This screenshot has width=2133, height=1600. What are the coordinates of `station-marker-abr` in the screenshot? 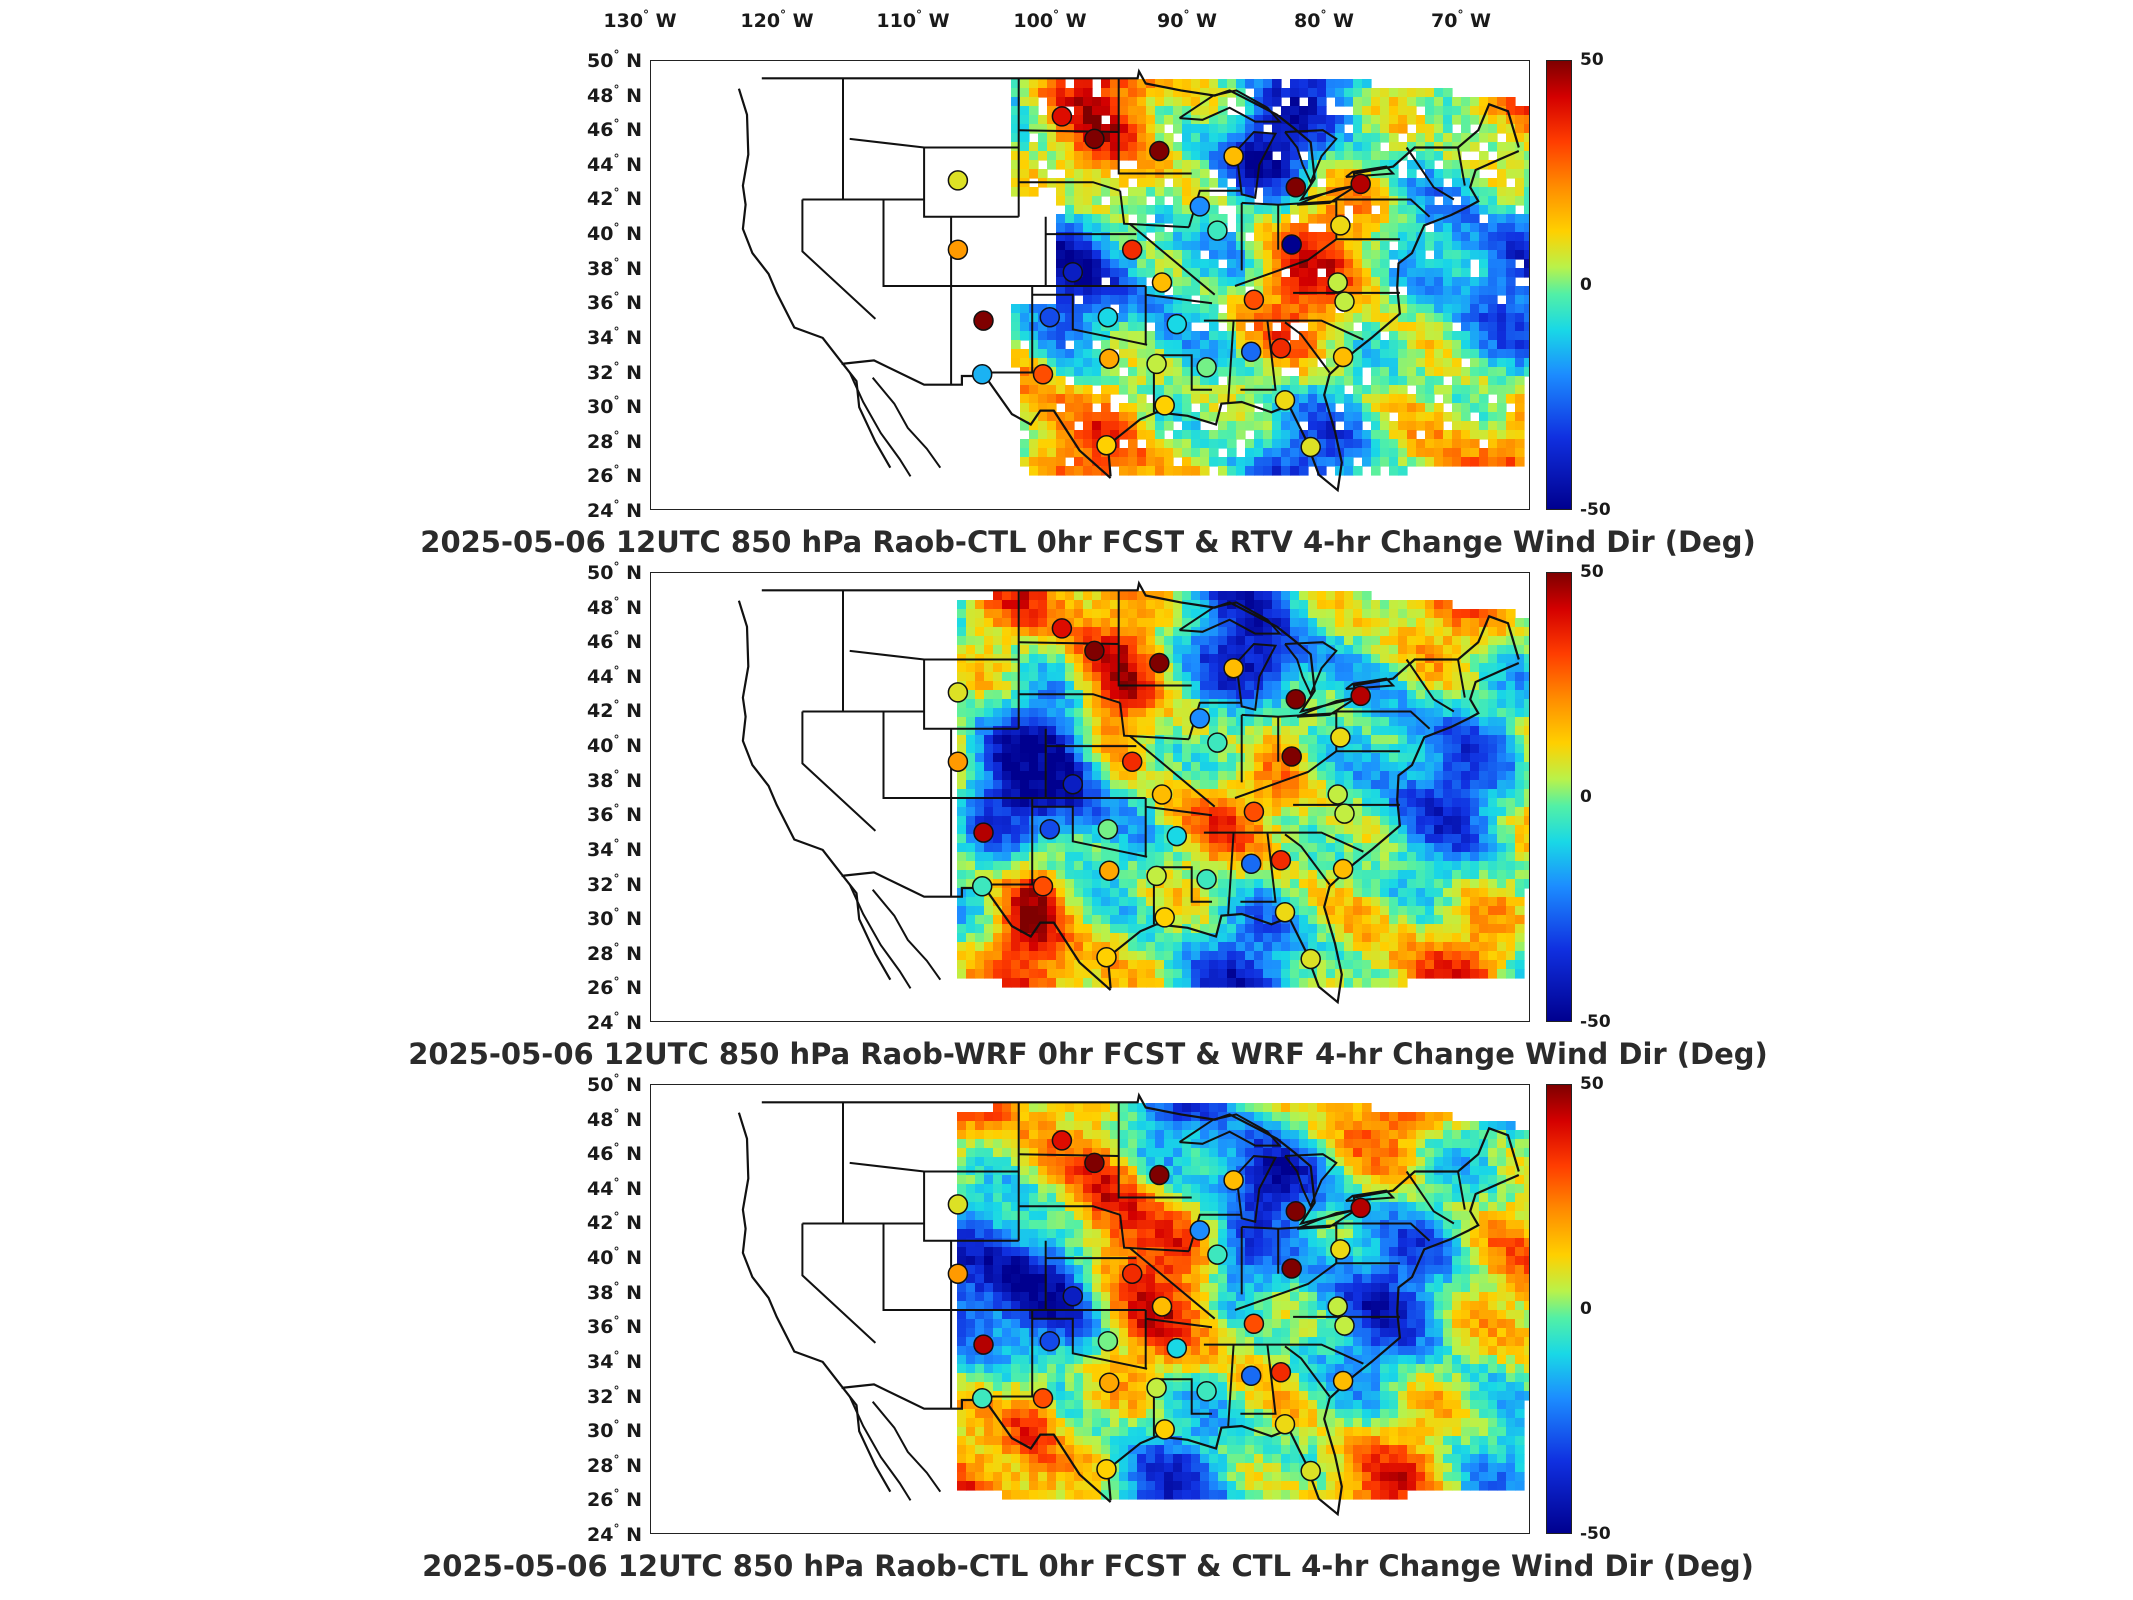 It's located at (1094, 1163).